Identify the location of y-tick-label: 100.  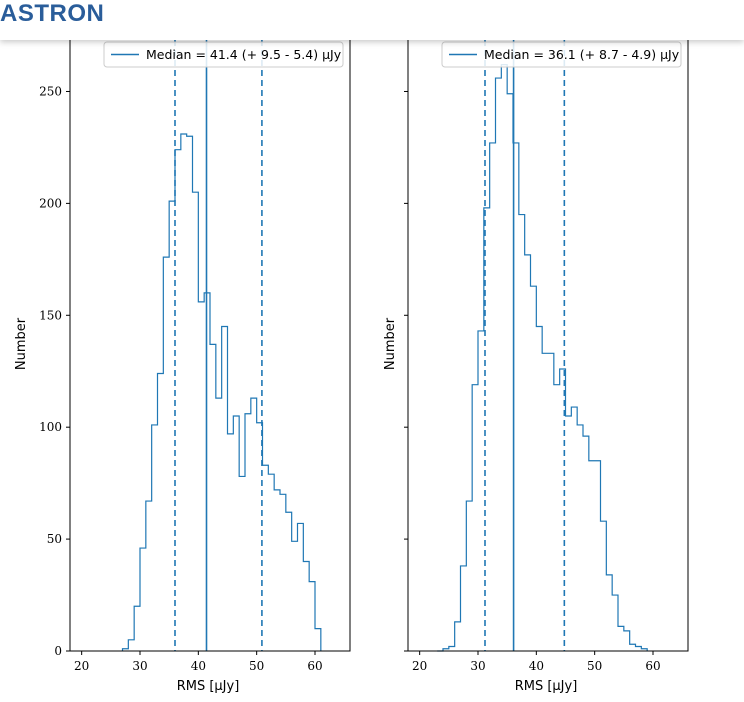
(50, 427).